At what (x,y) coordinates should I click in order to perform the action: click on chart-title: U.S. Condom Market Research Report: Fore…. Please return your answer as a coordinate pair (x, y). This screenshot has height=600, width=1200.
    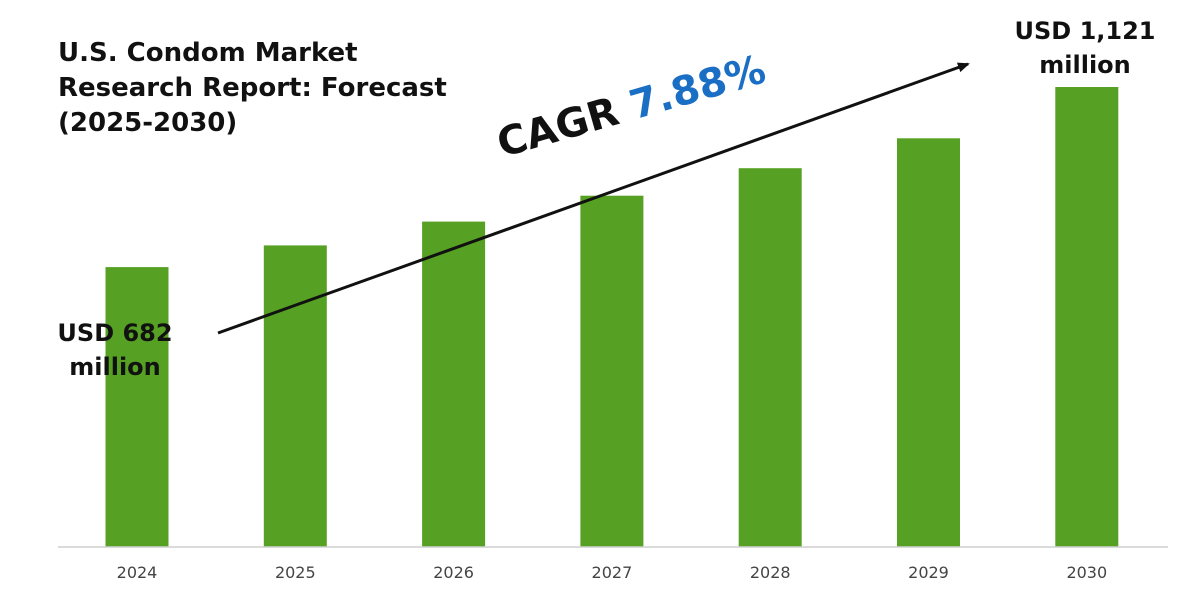
    Looking at the image, I should click on (298, 88).